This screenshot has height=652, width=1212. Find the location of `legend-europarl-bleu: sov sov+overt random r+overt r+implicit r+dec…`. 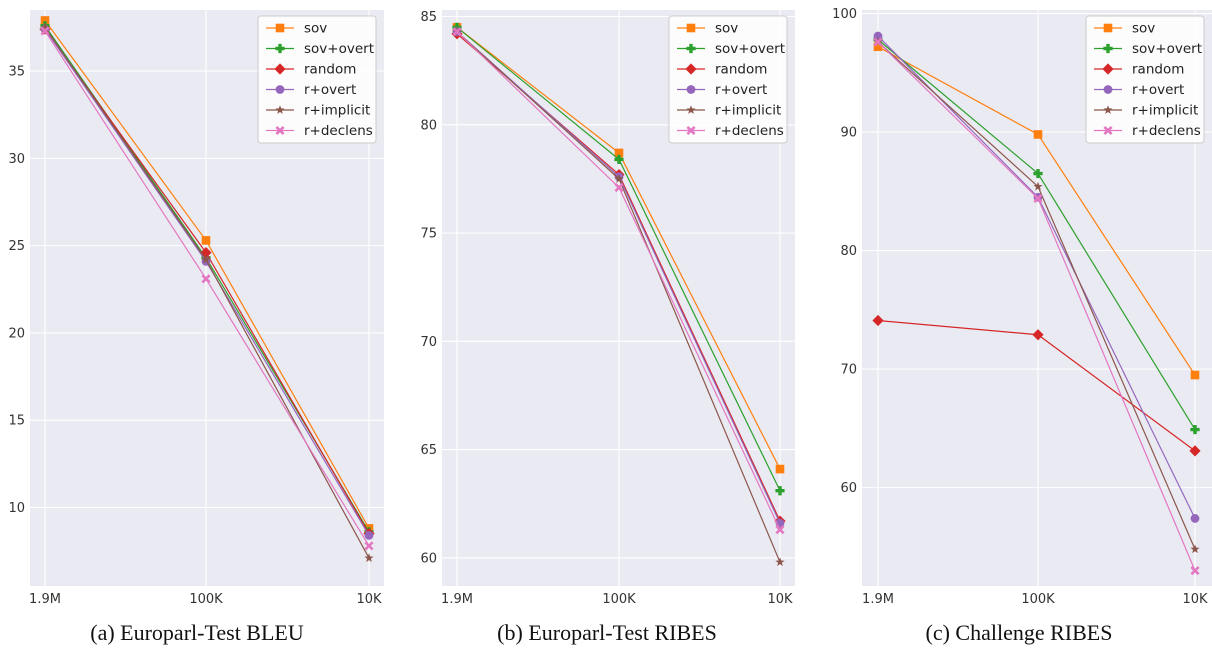

legend-europarl-bleu: sov sov+overt random r+overt r+implicit r+dec… is located at coordinates (317, 79).